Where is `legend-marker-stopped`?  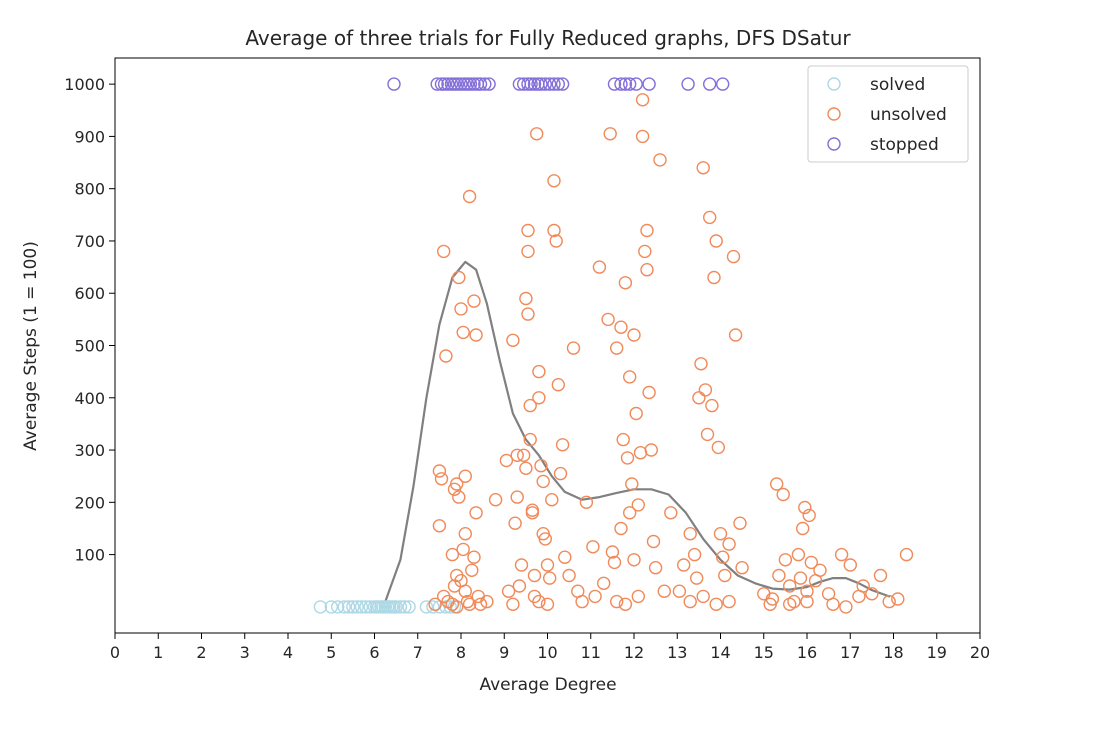 legend-marker-stopped is located at coordinates (834, 144).